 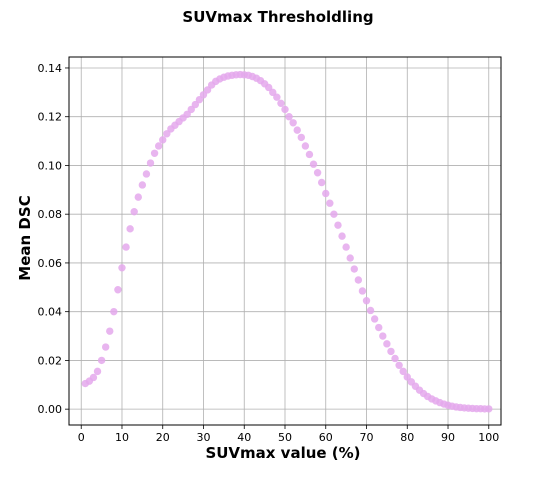 What do you see at coordinates (122, 437) in the screenshot?
I see `x-tick-label: 10` at bounding box center [122, 437].